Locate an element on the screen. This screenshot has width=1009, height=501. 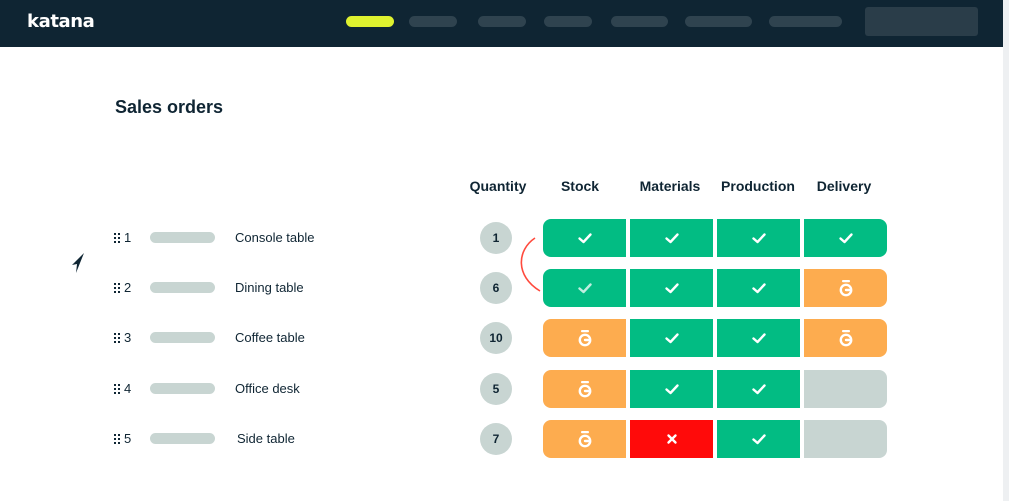
row-number: 3 is located at coordinates (128, 337).